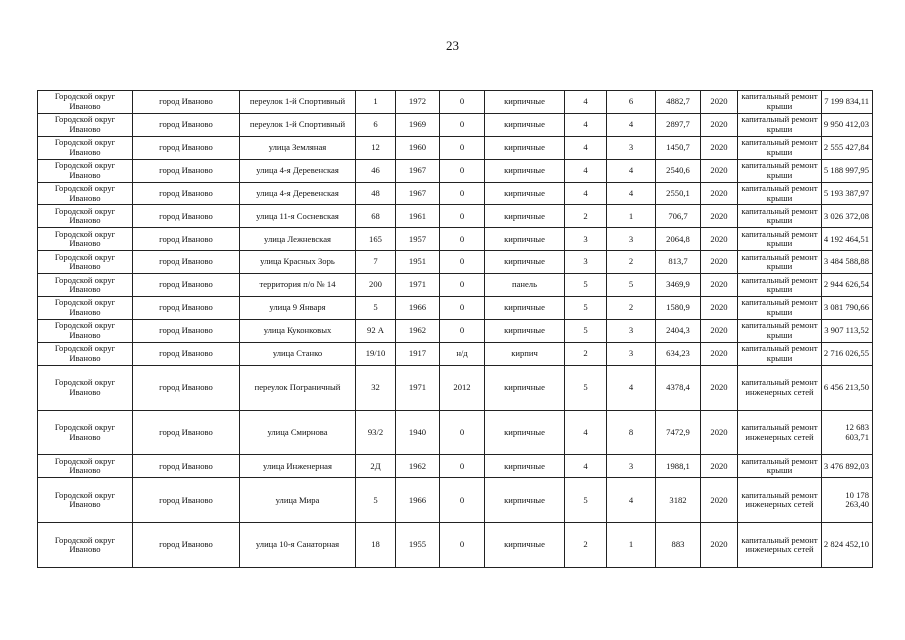 This screenshot has width=905, height=640. Describe the element at coordinates (417, 387) in the screenshot. I see `cell-year-built: 1971` at that location.